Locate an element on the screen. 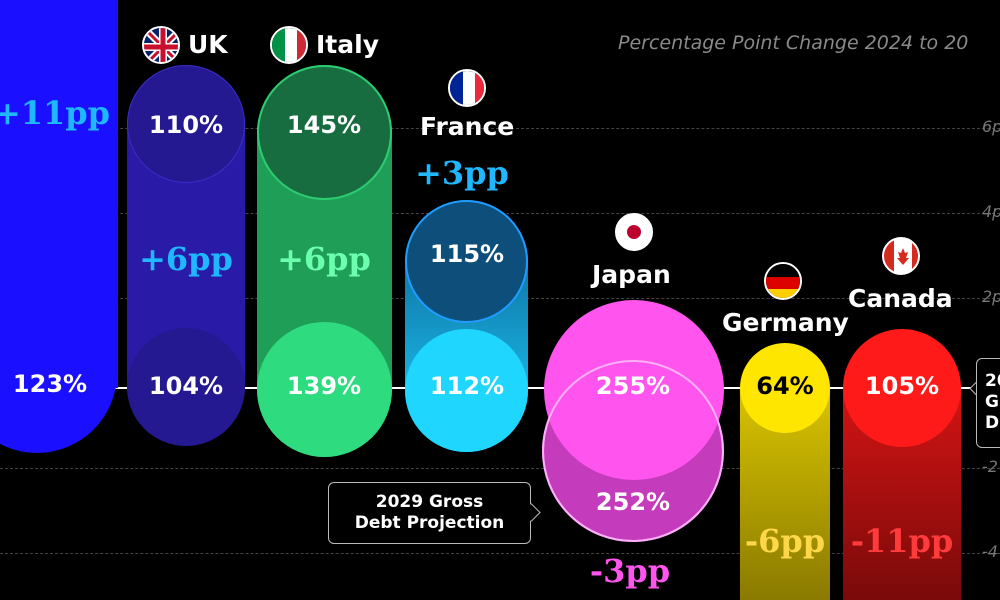 The width and height of the screenshot is (1000, 600). y-tick-label: -4 is located at coordinates (990, 551).